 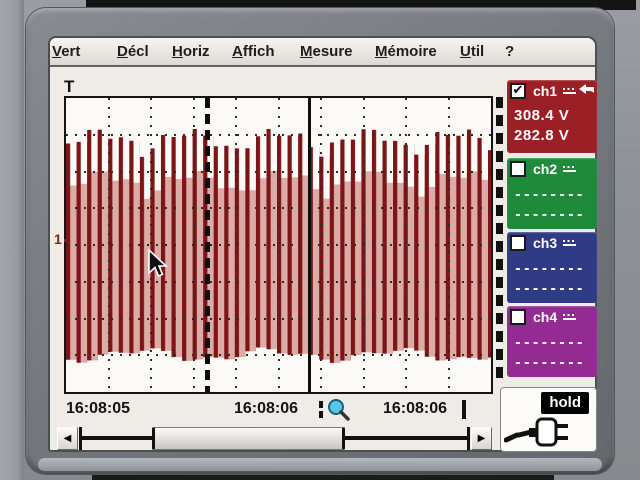 I want to click on scrollbar-right-button: ▶, so click(x=481, y=438).